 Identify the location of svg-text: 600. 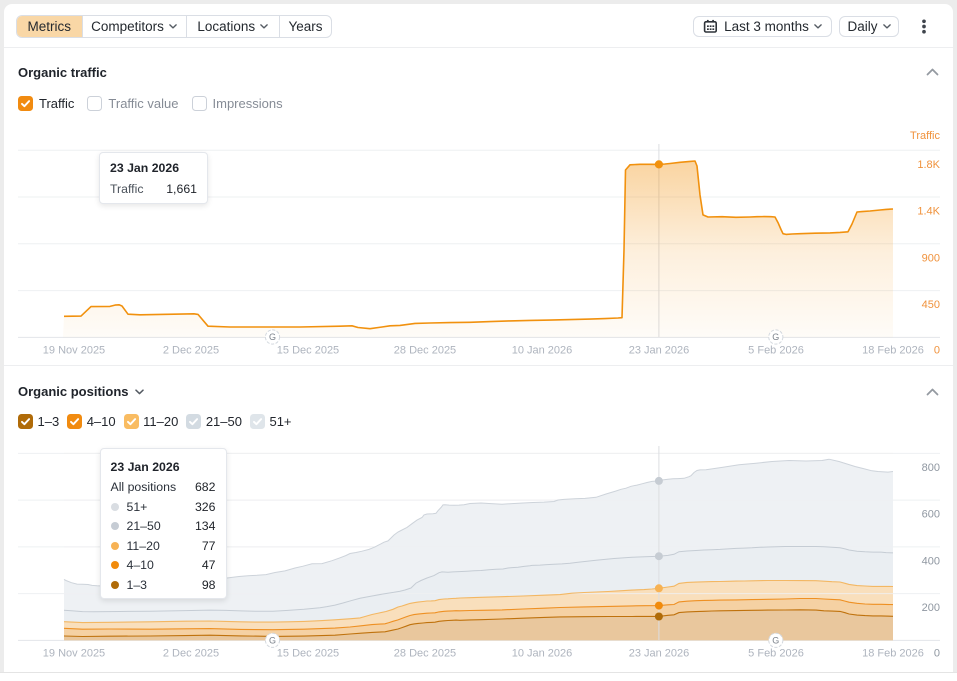
(931, 515).